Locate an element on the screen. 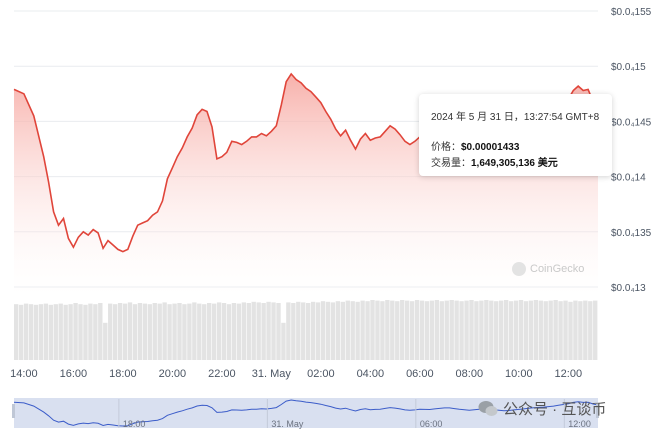 Image resolution: width=669 pixels, height=437 pixels. coingecko-watermark: CoinGecko is located at coordinates (548, 269).